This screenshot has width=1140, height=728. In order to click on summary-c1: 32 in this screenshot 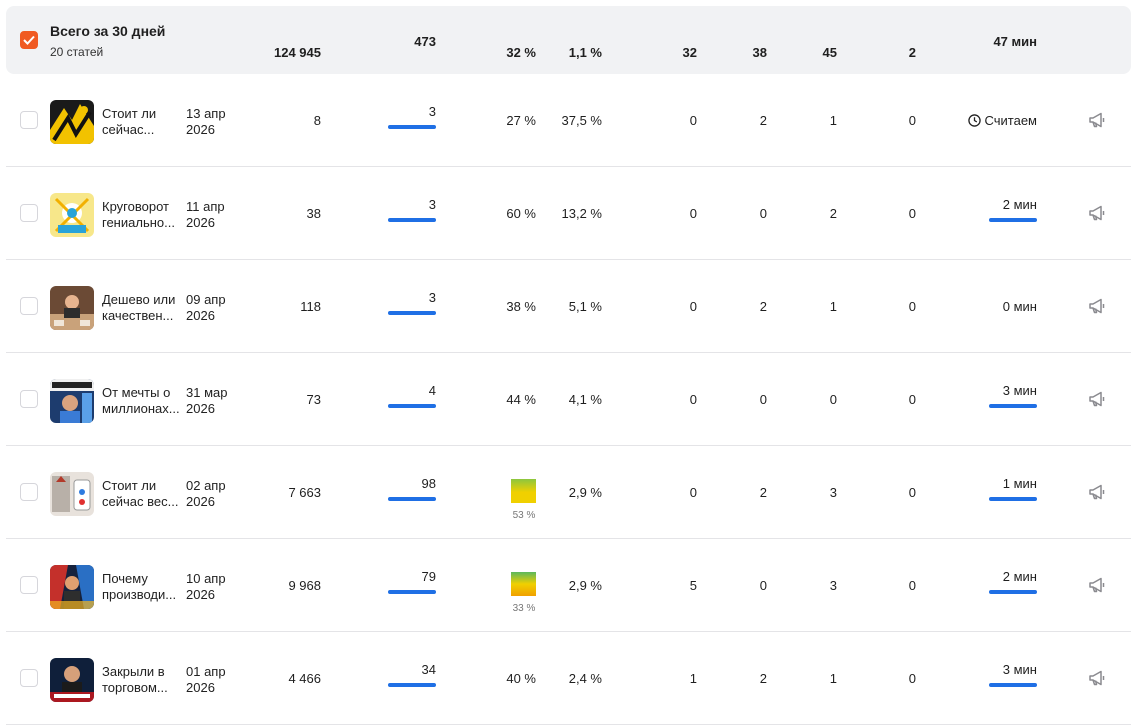, I will do `click(689, 52)`.